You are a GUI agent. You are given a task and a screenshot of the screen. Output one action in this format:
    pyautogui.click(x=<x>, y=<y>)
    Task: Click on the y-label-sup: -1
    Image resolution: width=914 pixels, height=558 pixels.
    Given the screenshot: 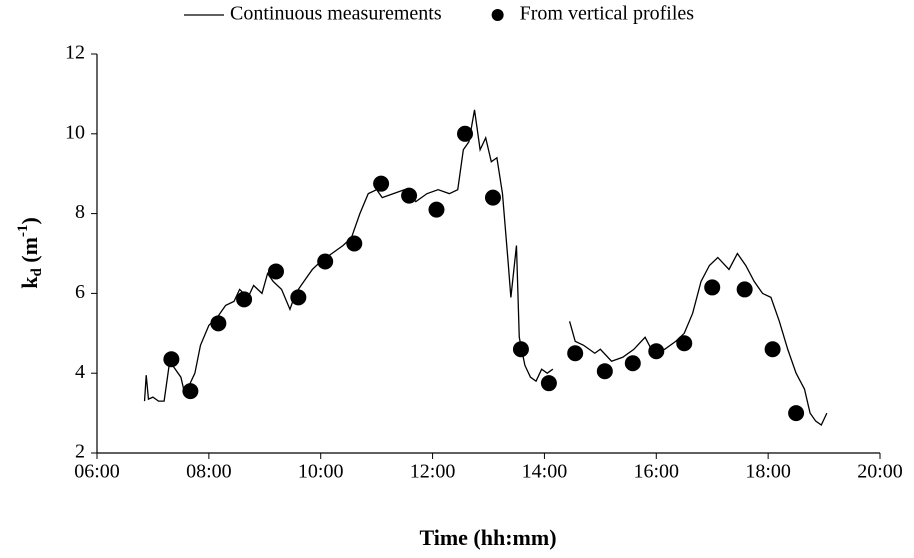 What is the action you would take?
    pyautogui.click(x=23, y=231)
    